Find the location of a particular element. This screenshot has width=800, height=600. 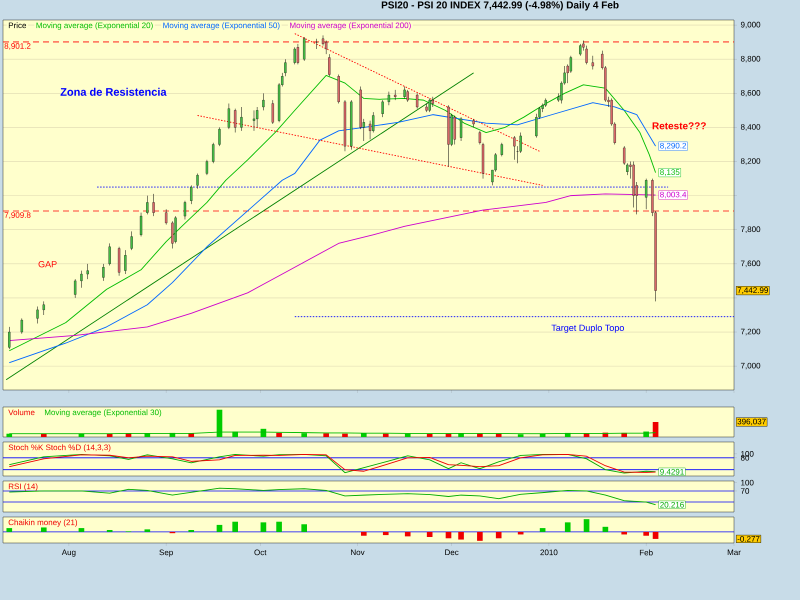

chart-title: Chaikin money (21) is located at coordinates (43, 523).